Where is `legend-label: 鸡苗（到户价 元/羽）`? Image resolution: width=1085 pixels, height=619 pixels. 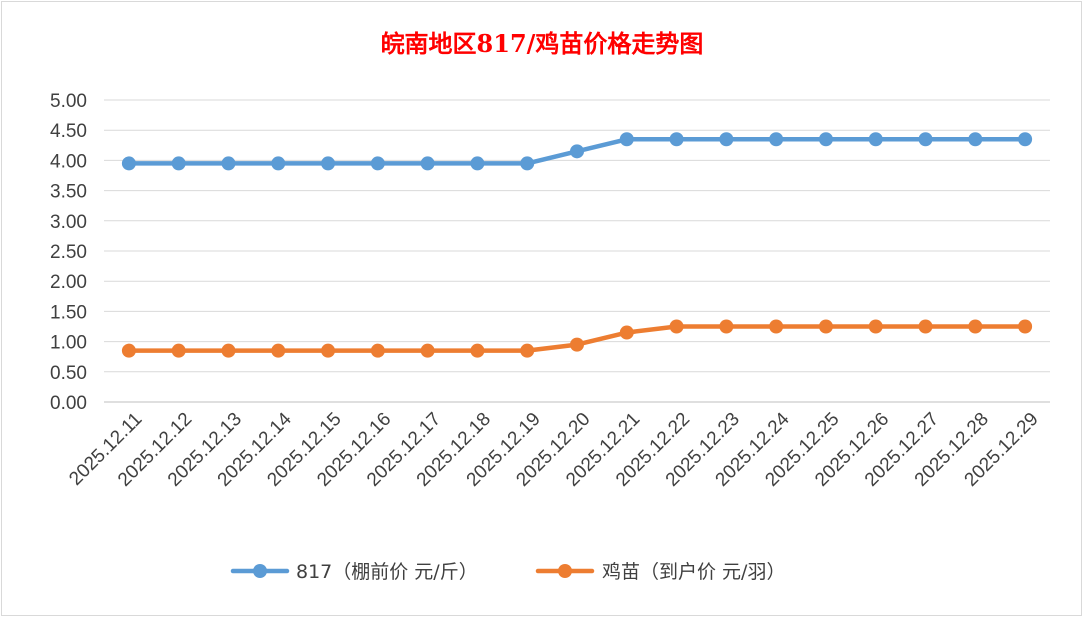 legend-label: 鸡苗（到户价 元/羽） is located at coordinates (693, 572).